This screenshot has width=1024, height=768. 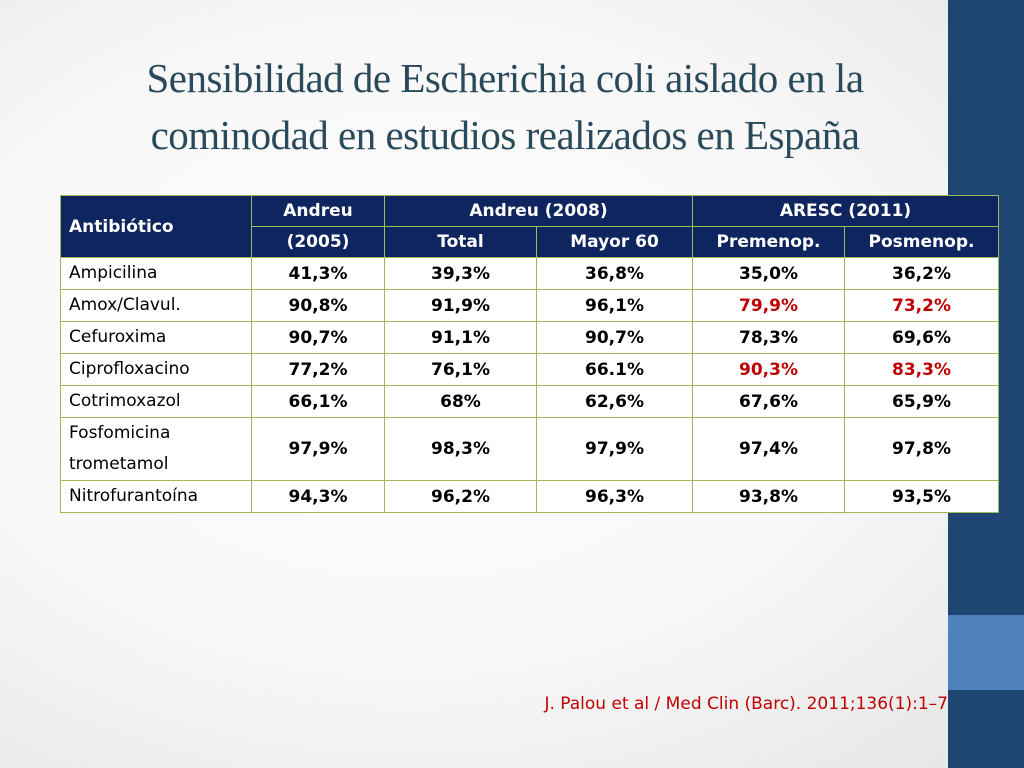 What do you see at coordinates (318, 401) in the screenshot?
I see `cell-andreu2005: 66,1%` at bounding box center [318, 401].